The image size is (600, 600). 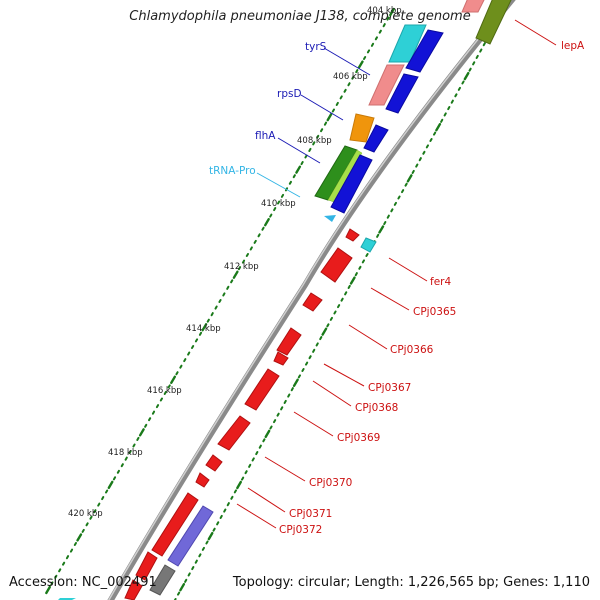 I want to click on gene-gray, so click(x=162, y=580).